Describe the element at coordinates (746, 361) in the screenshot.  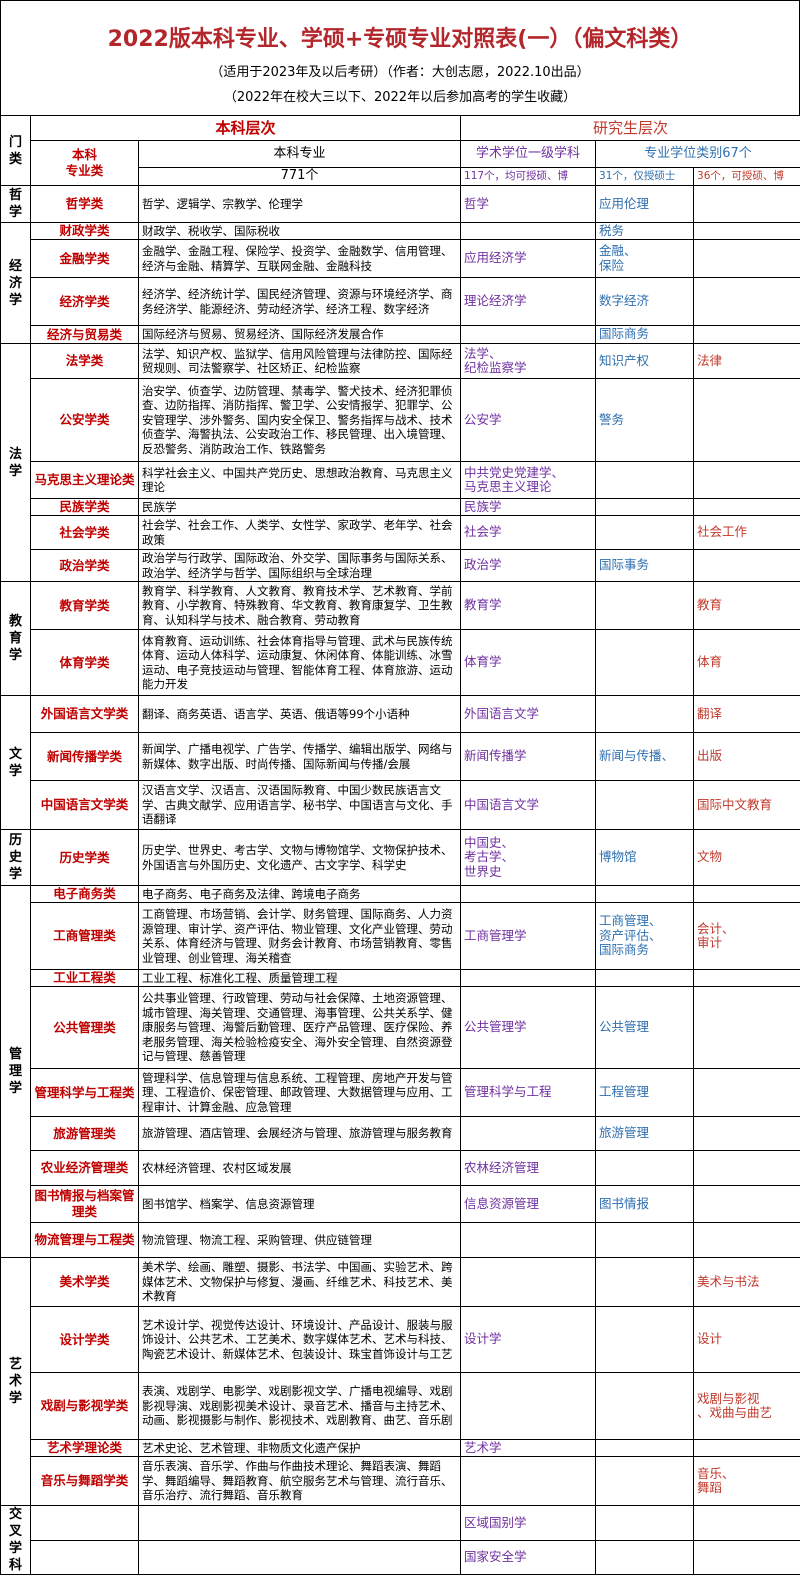
I see `doctor-degree: 法律` at that location.